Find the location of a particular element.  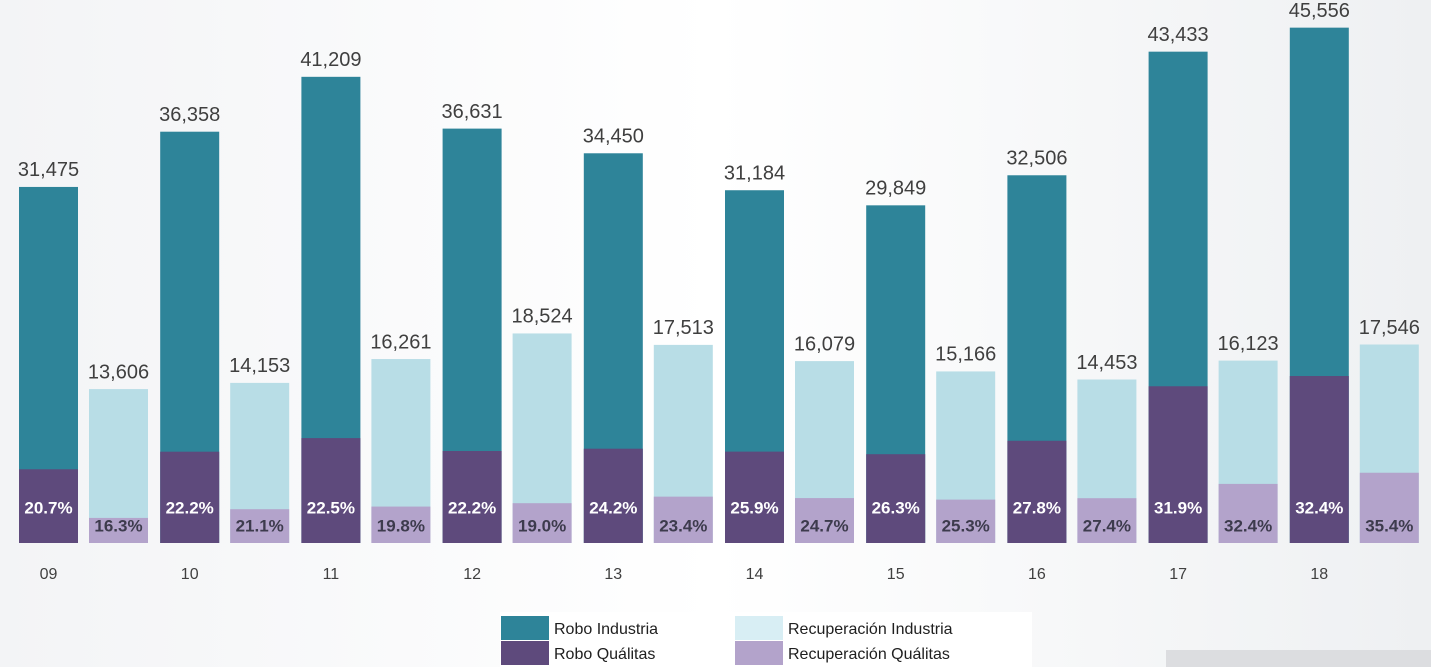

share-label: 25.9% is located at coordinates (754, 507).